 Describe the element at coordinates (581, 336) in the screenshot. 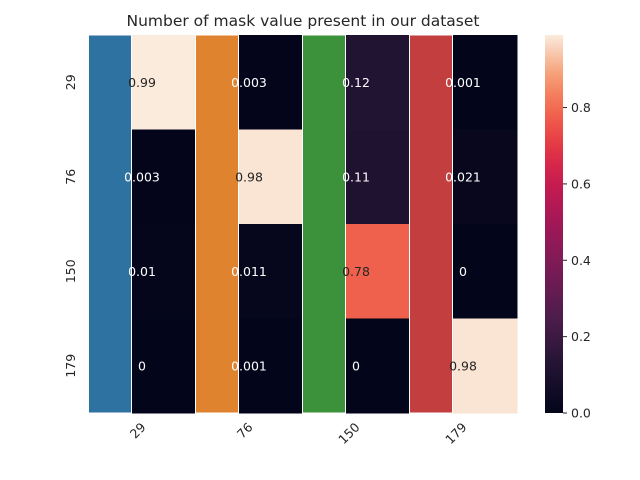

I see `colorbar-tick-label: 0.2` at that location.